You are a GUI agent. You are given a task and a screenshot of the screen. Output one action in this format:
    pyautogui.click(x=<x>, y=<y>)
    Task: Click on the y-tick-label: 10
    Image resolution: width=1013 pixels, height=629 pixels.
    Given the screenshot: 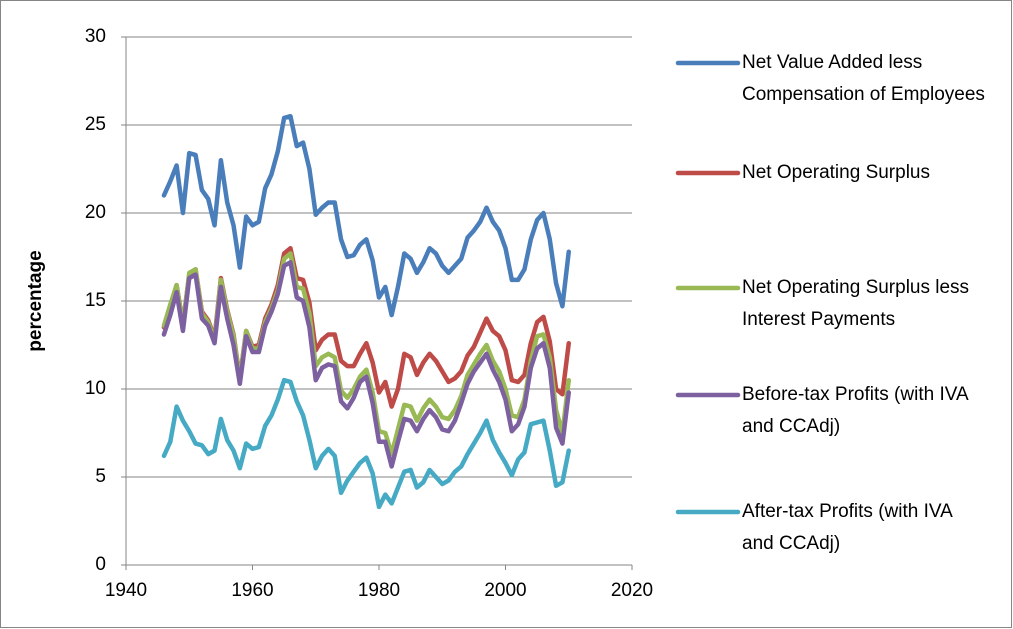 What is the action you would take?
    pyautogui.click(x=95, y=388)
    